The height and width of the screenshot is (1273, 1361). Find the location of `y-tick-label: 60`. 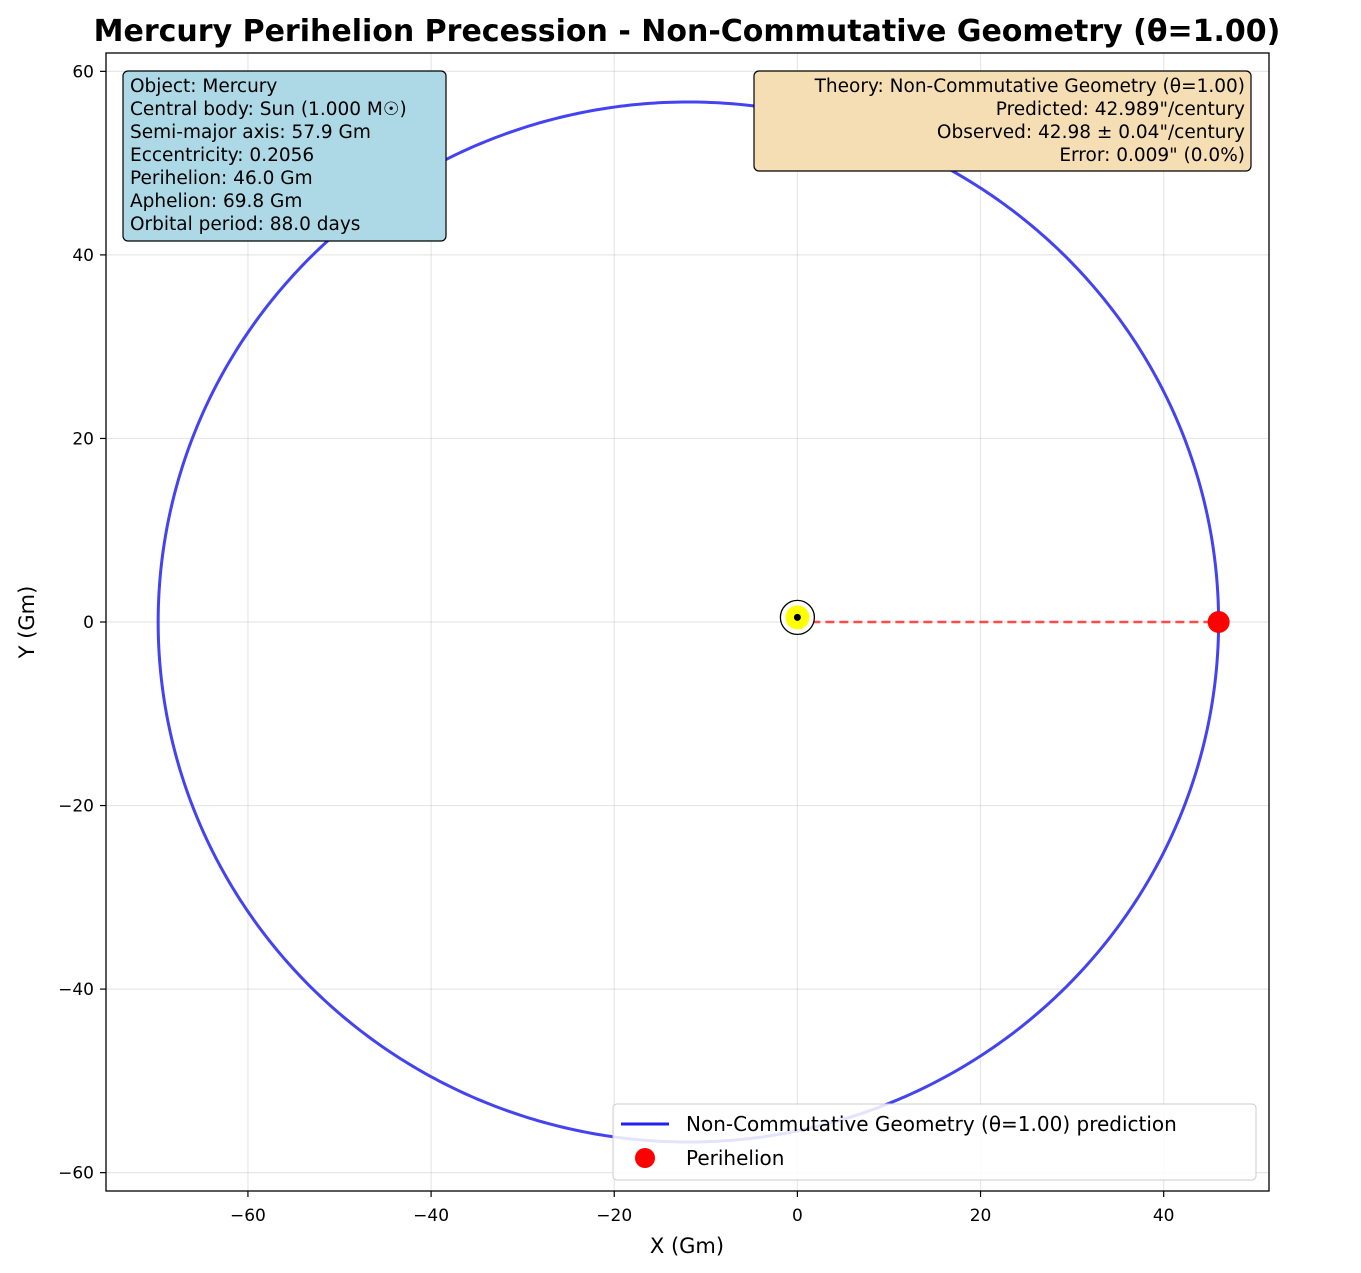

y-tick-label: 60 is located at coordinates (83, 72).